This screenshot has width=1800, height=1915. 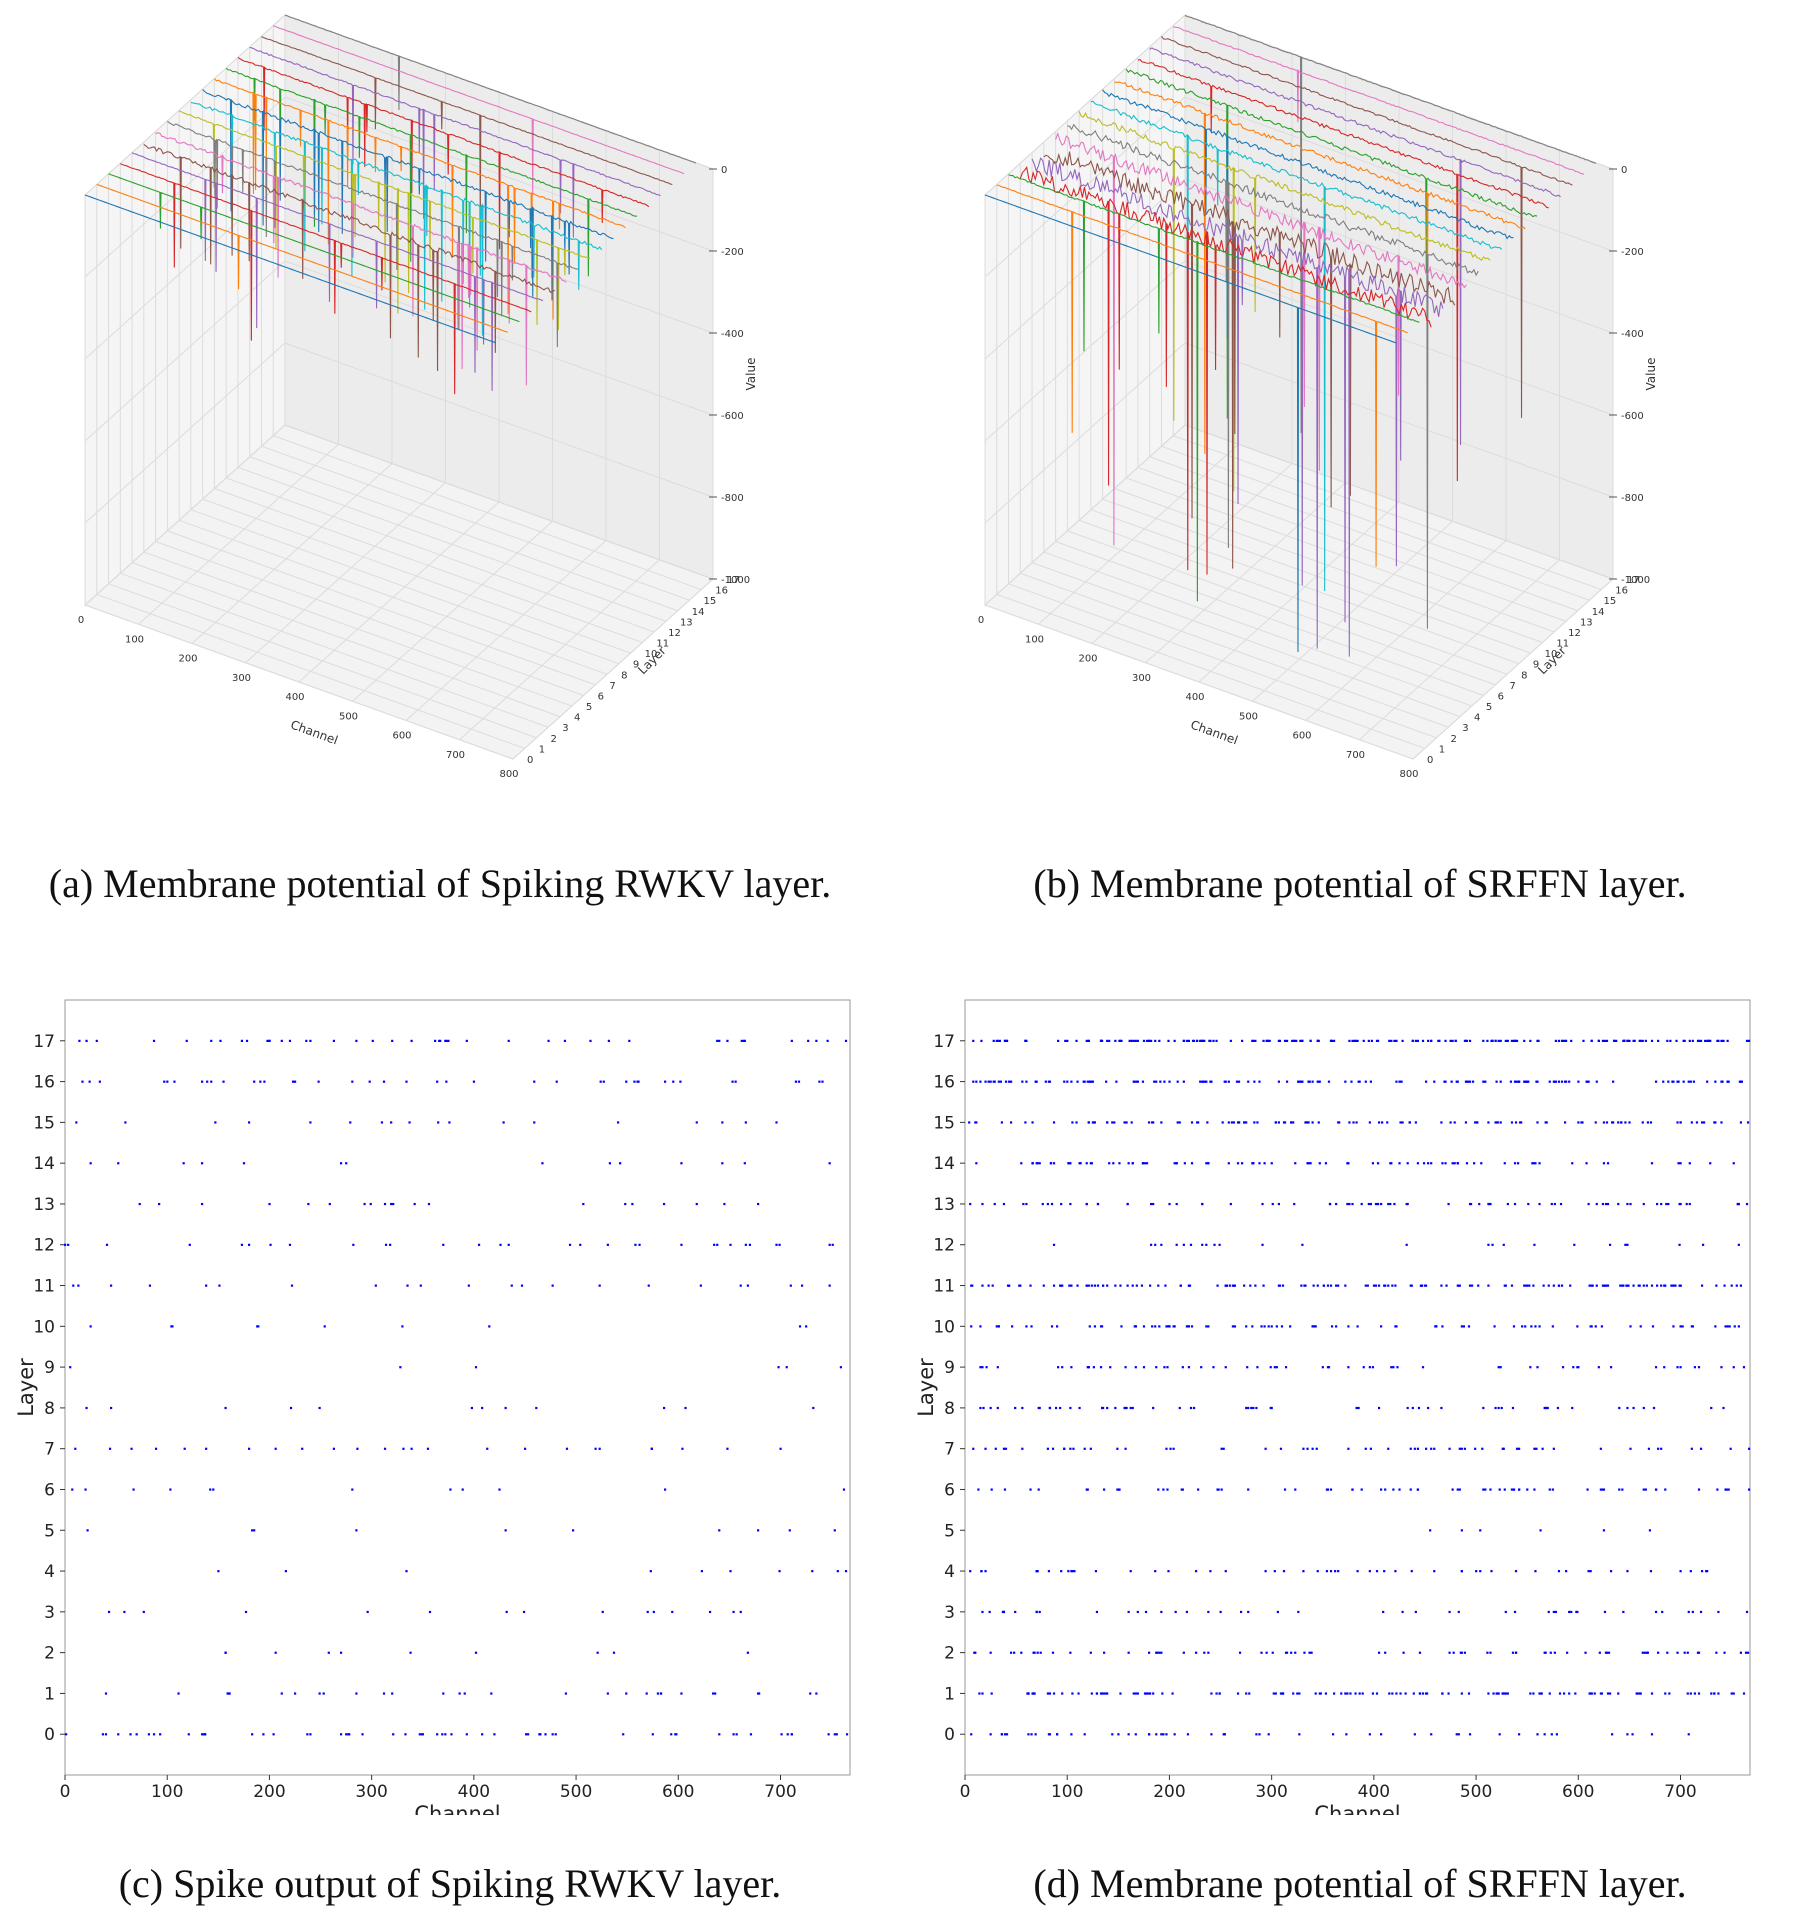 I want to click on x-tick-label: 700, so click(x=1680, y=1792).